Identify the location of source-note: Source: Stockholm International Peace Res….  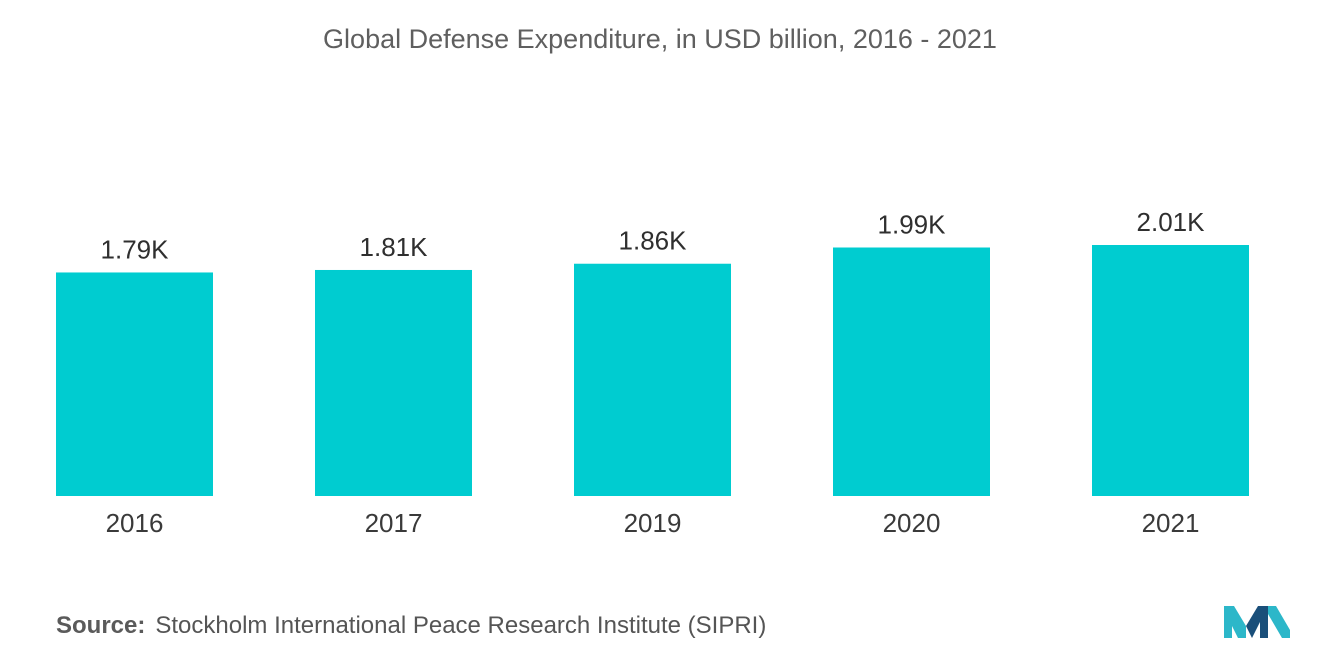
(411, 626).